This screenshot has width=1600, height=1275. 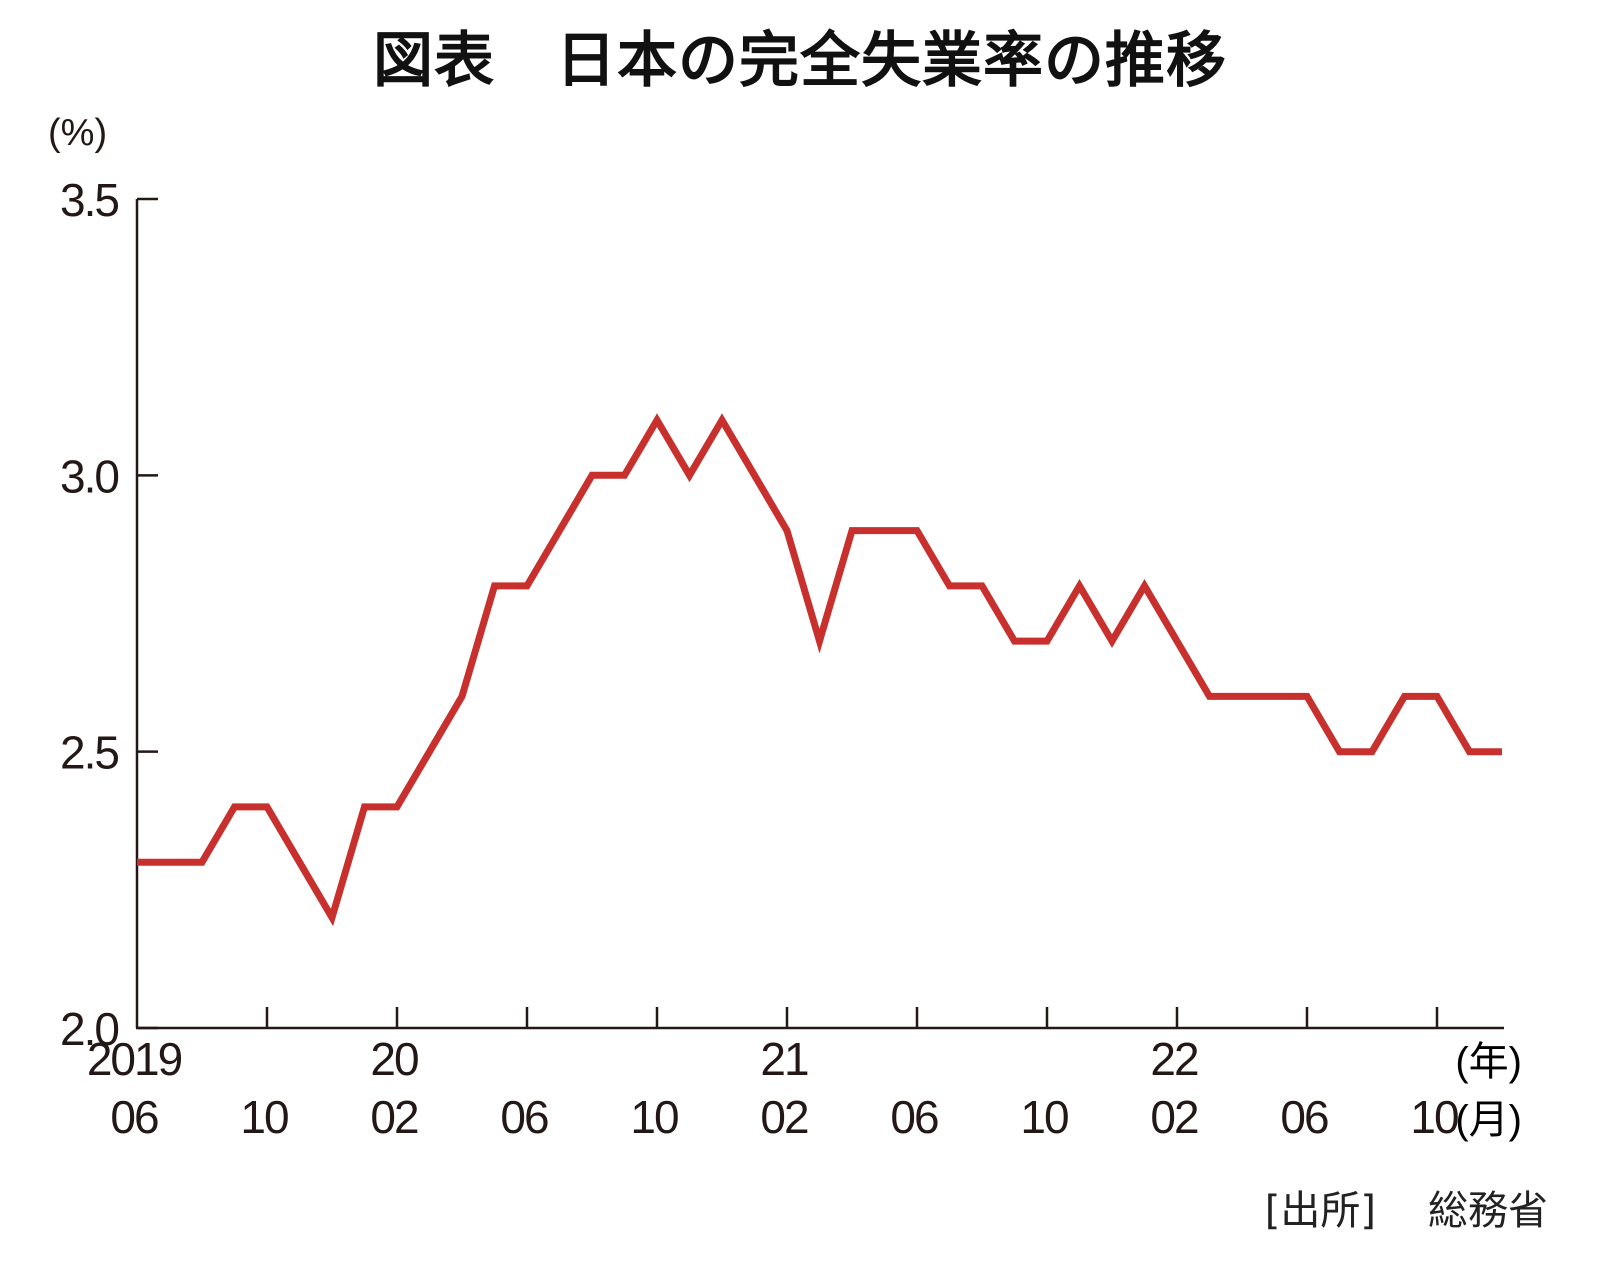 What do you see at coordinates (89, 476) in the screenshot?
I see `y-tick-label: 3.0` at bounding box center [89, 476].